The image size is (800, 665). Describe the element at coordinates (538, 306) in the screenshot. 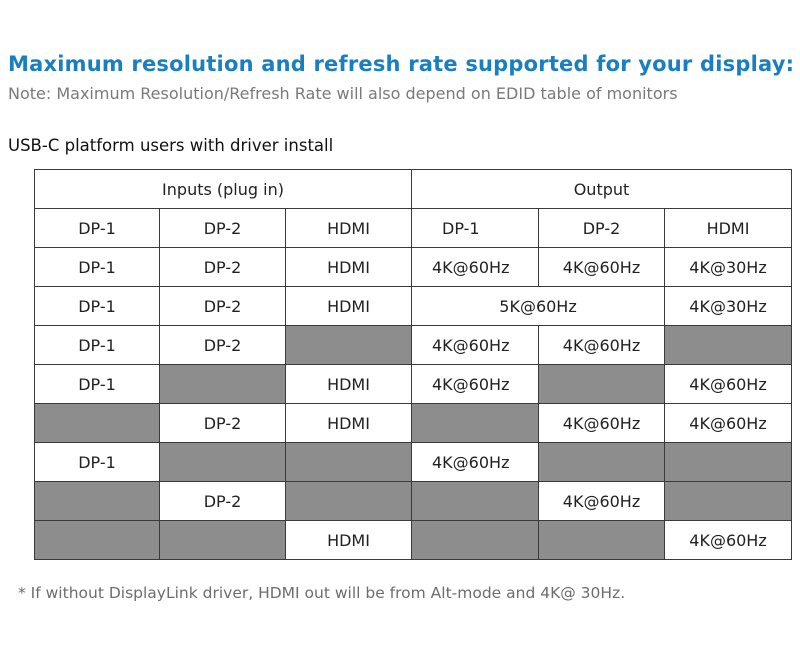

I see `cell-output-dp-merged: 5K@60Hz` at that location.